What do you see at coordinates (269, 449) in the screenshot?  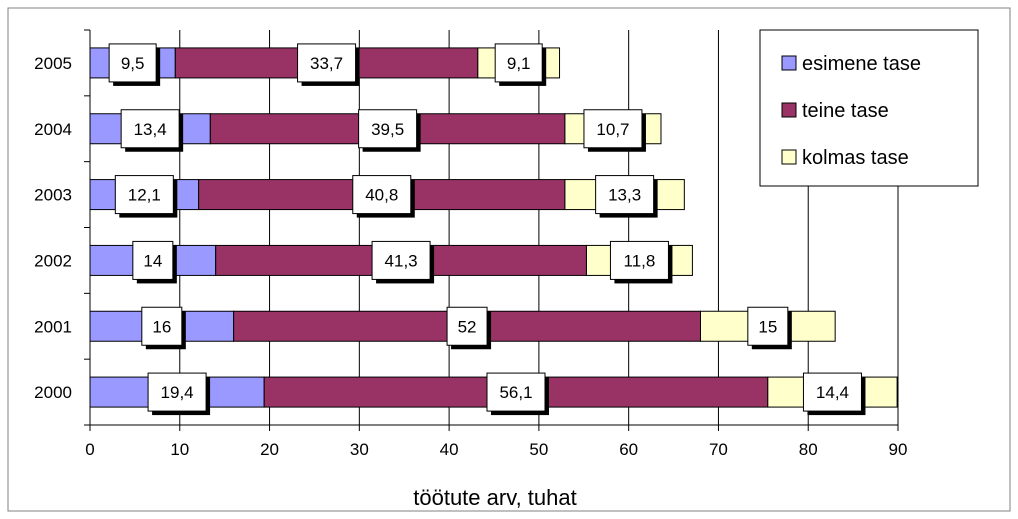 I see `x-tick-label: 20` at bounding box center [269, 449].